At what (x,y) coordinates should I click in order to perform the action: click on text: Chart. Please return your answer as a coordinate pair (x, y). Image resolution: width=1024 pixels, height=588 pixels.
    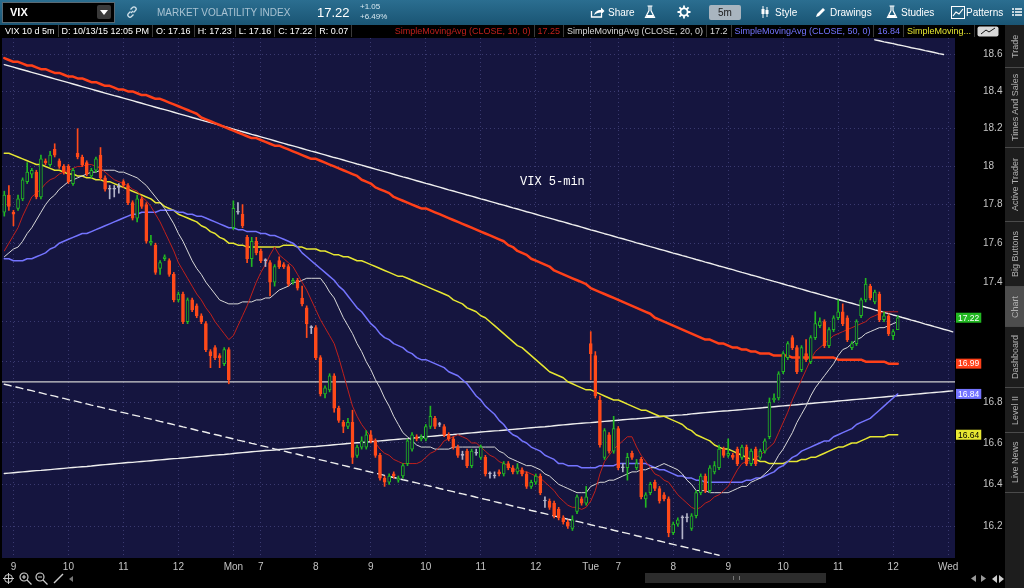
    Looking at the image, I should click on (1014, 307).